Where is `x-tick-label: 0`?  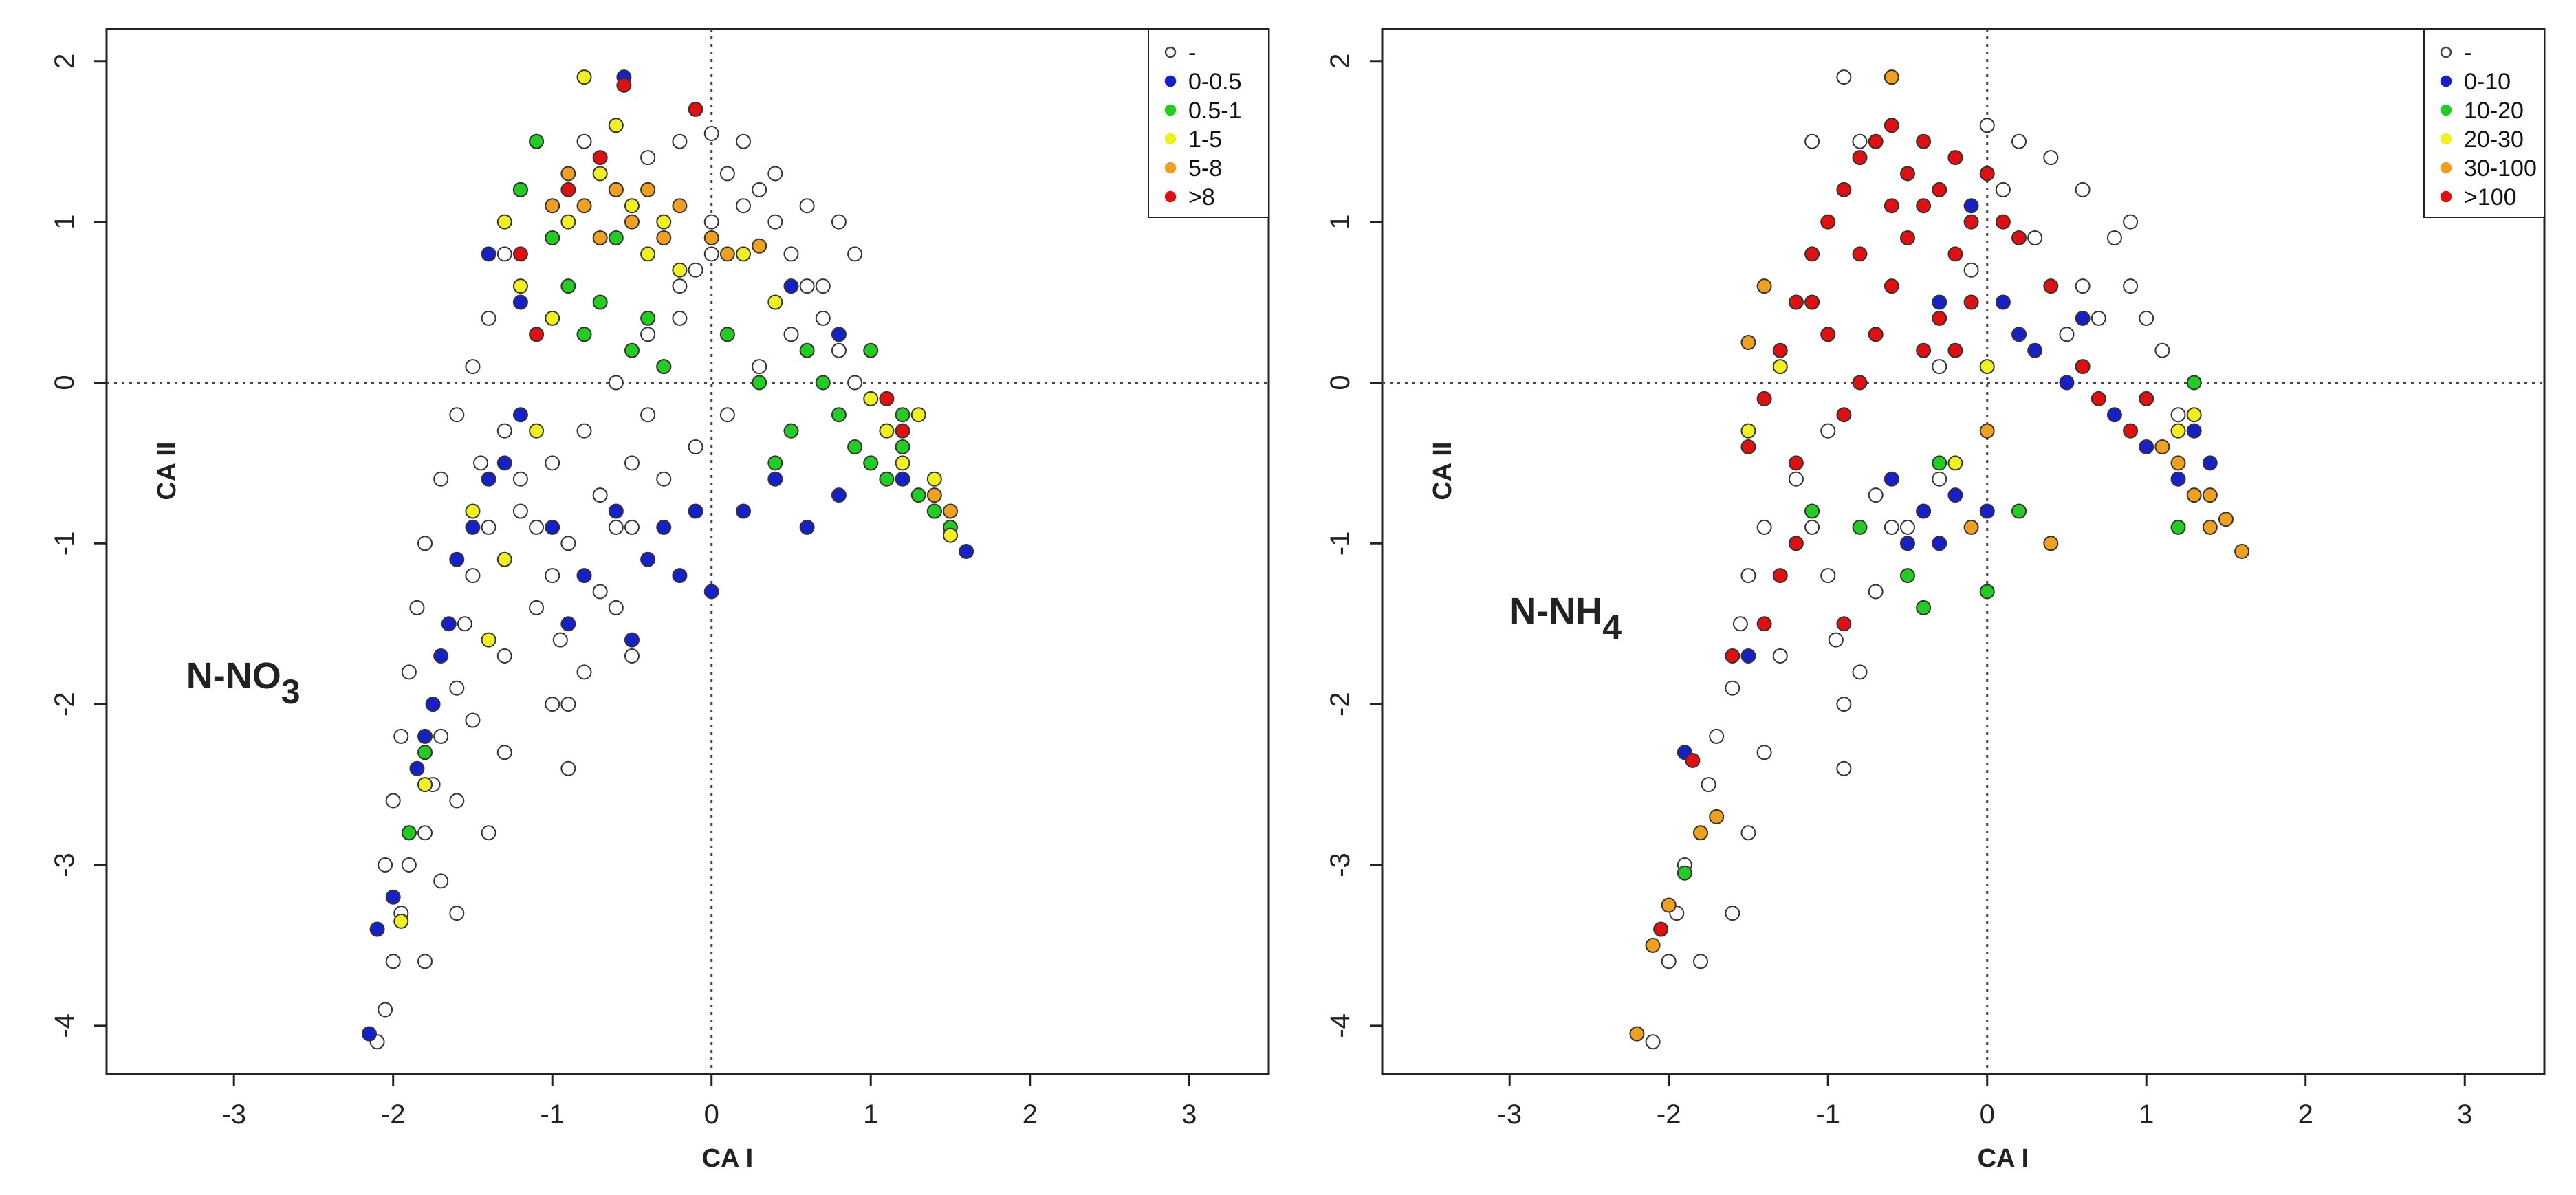
x-tick-label: 0 is located at coordinates (1987, 1114).